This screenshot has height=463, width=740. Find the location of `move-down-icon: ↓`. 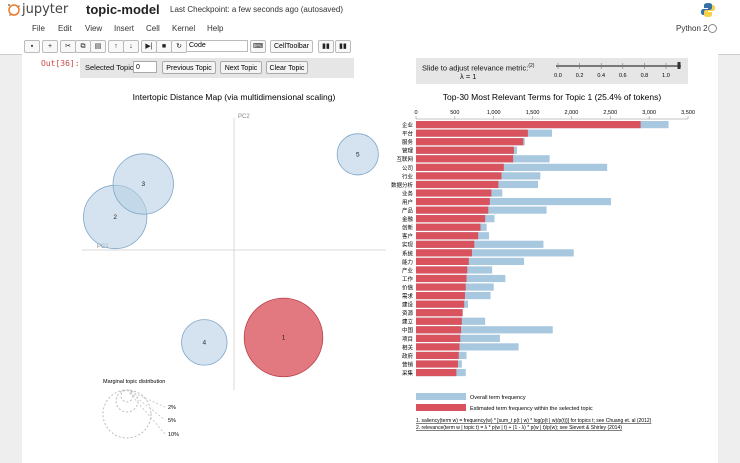

move-down-icon: ↓ is located at coordinates (131, 46).